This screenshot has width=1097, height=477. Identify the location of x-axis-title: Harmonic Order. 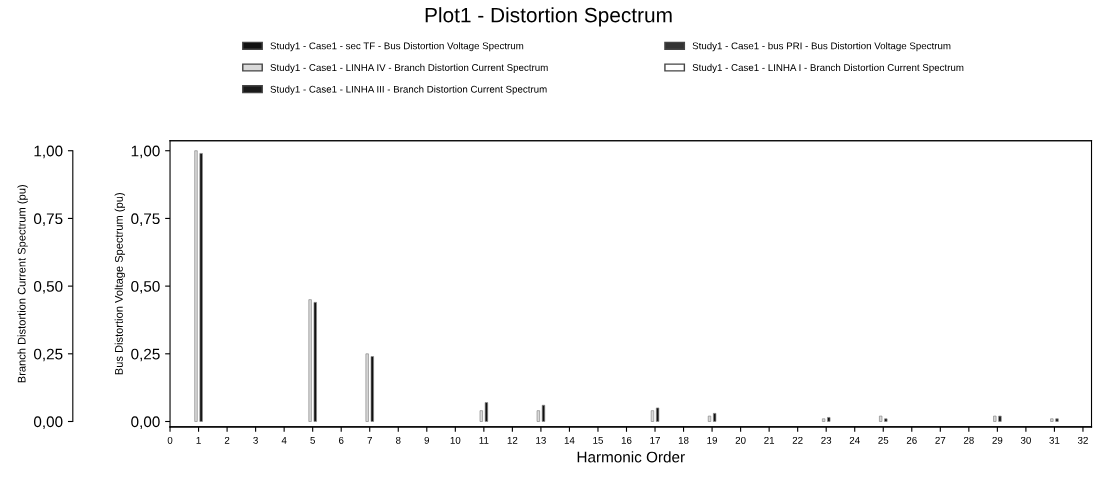
(631, 457).